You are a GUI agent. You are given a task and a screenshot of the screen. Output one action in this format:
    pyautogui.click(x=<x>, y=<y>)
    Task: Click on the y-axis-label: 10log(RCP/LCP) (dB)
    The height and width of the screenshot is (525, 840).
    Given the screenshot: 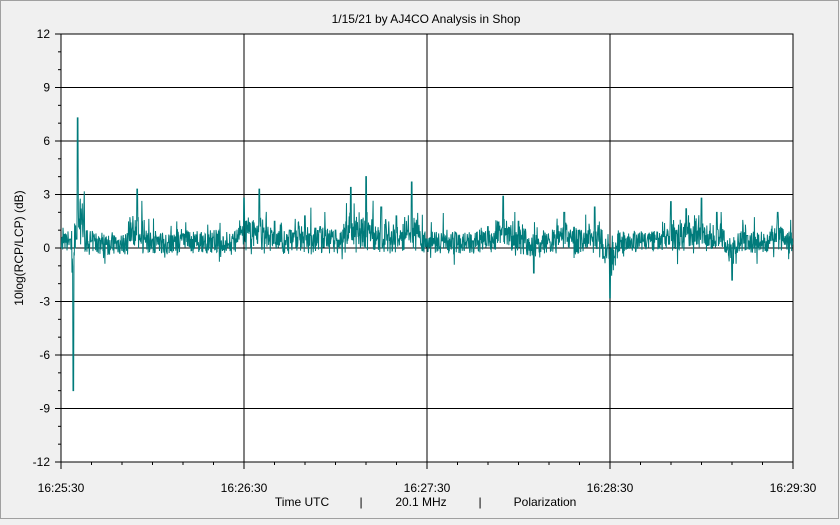 What is the action you would take?
    pyautogui.click(x=19, y=247)
    